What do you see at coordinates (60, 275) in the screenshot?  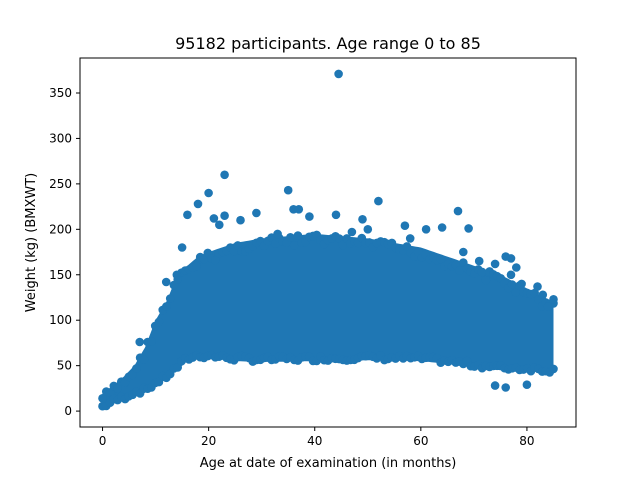 I see `y-tick-label: 150` at bounding box center [60, 275].